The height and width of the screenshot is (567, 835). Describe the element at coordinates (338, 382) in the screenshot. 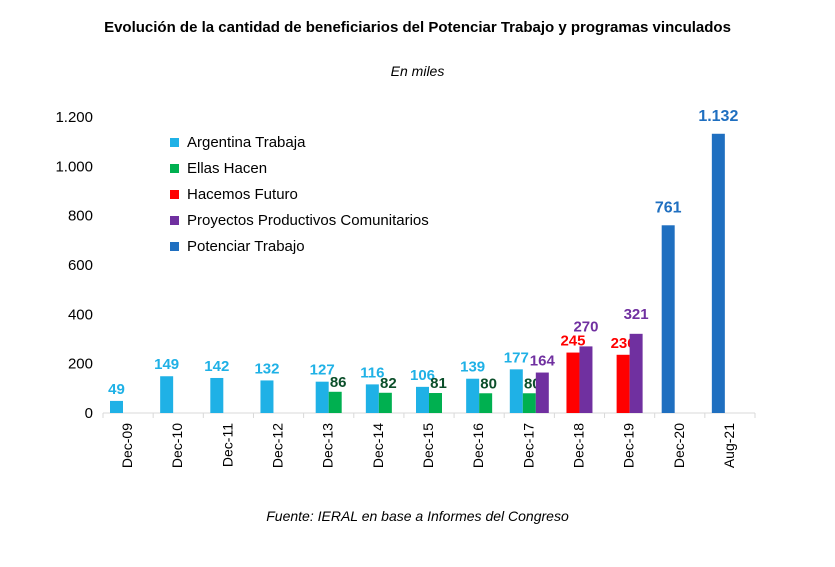

I see `data-label: 86` at that location.